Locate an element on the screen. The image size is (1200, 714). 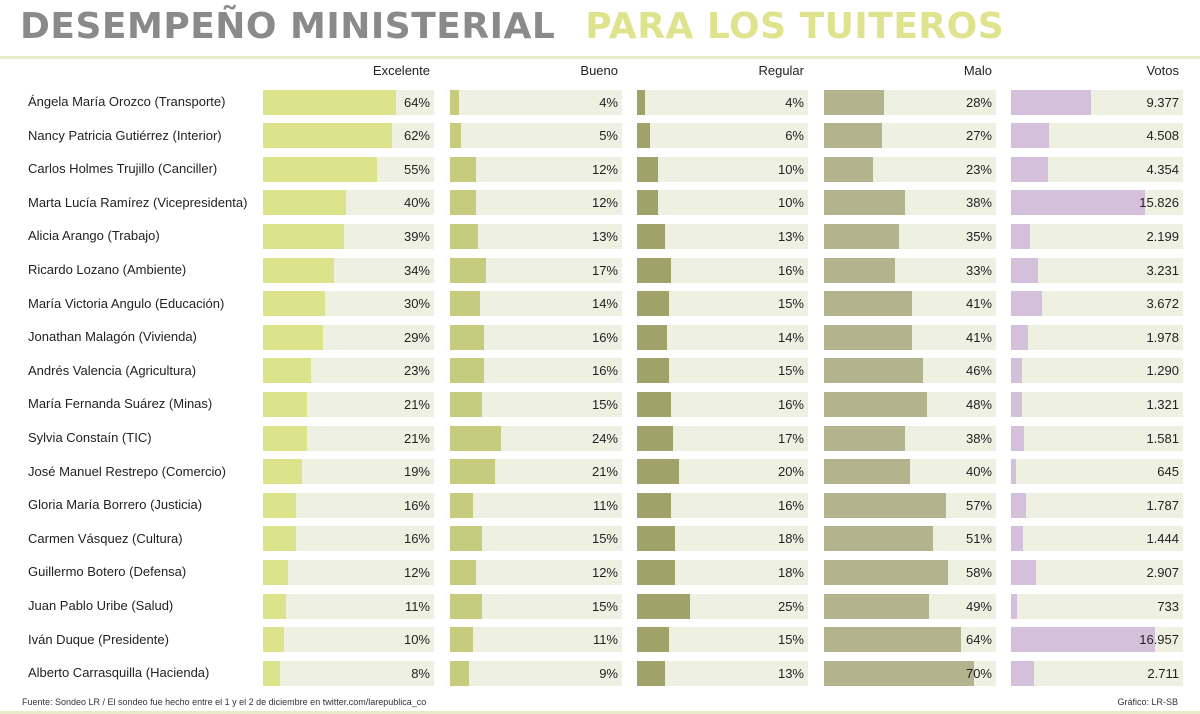
value-label-votos: 645 is located at coordinates (1168, 472).